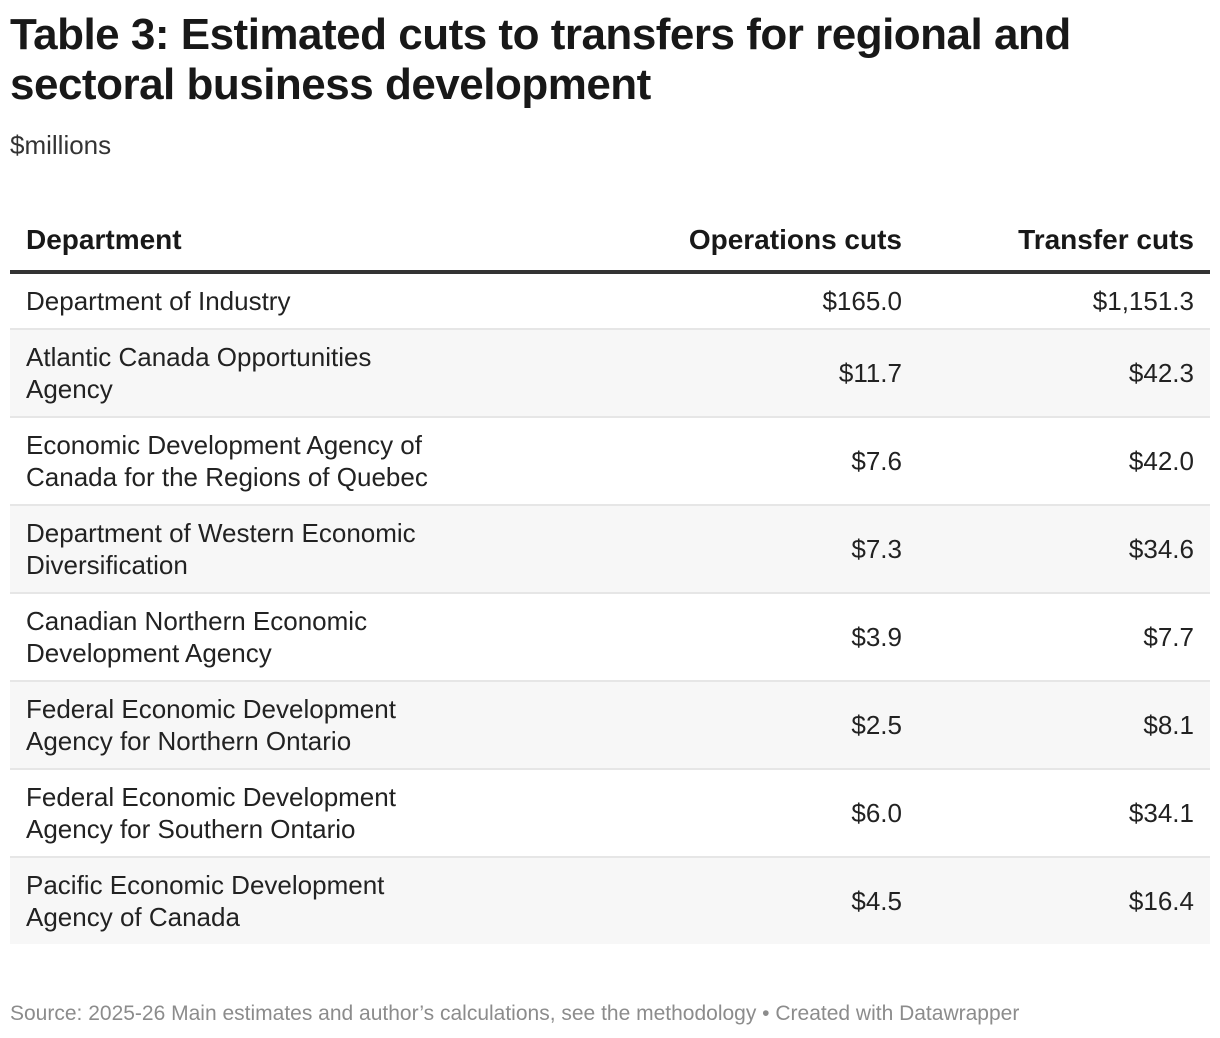 This screenshot has height=1038, width=1220. Describe the element at coordinates (690, 725) in the screenshot. I see `operations-cuts-cell: $2.5` at that location.